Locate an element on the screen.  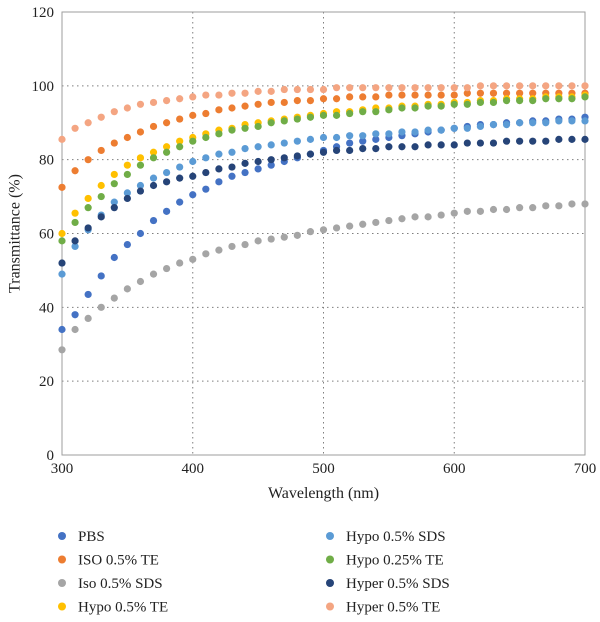
y-tick-label: 60 is located at coordinates (46, 235).